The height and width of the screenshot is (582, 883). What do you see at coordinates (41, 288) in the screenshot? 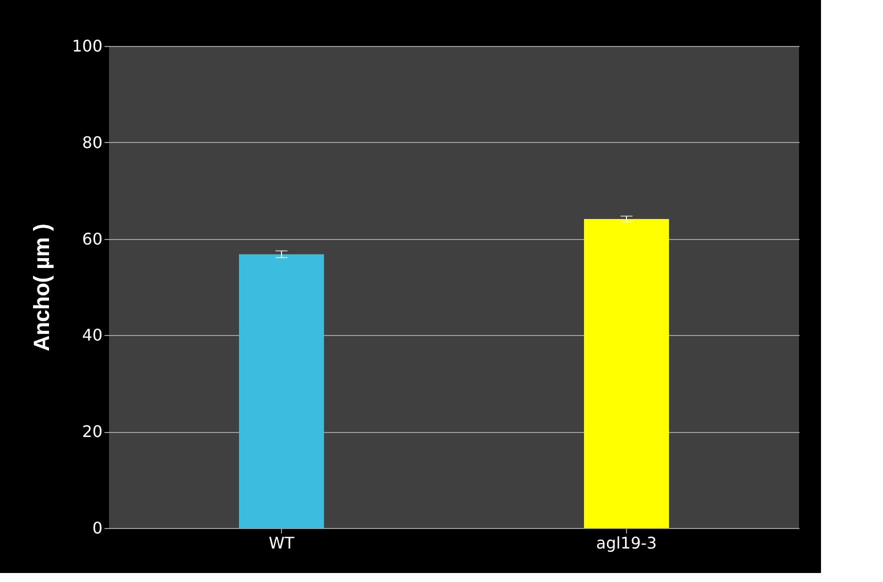
I see `y-axis-title: Ancho( µm )` at bounding box center [41, 288].